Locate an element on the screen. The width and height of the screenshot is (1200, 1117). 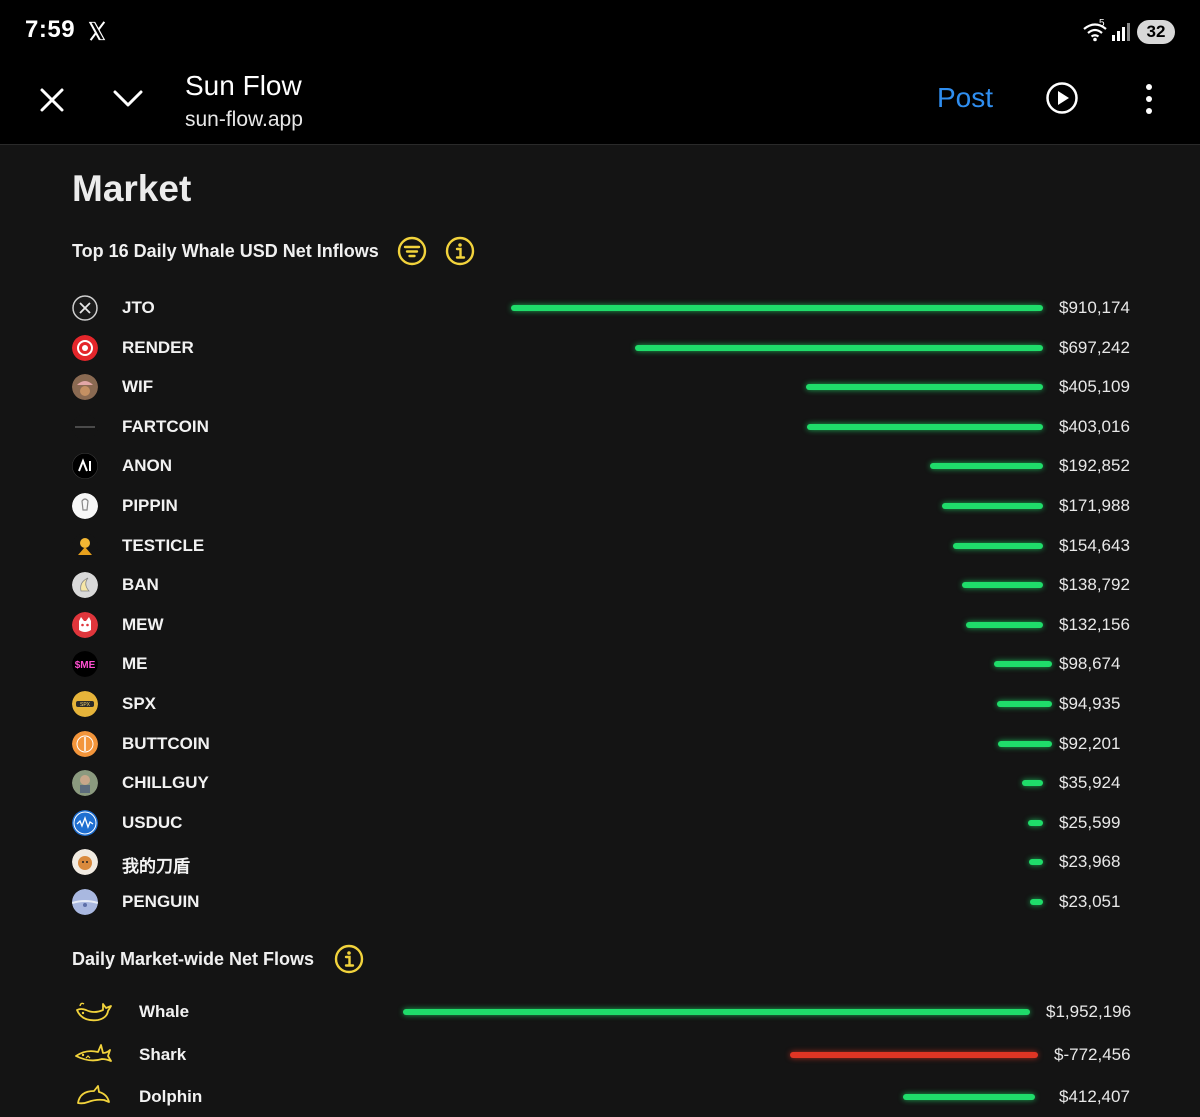
token-row: FARTCOIN $403,016 is located at coordinates (600, 427).